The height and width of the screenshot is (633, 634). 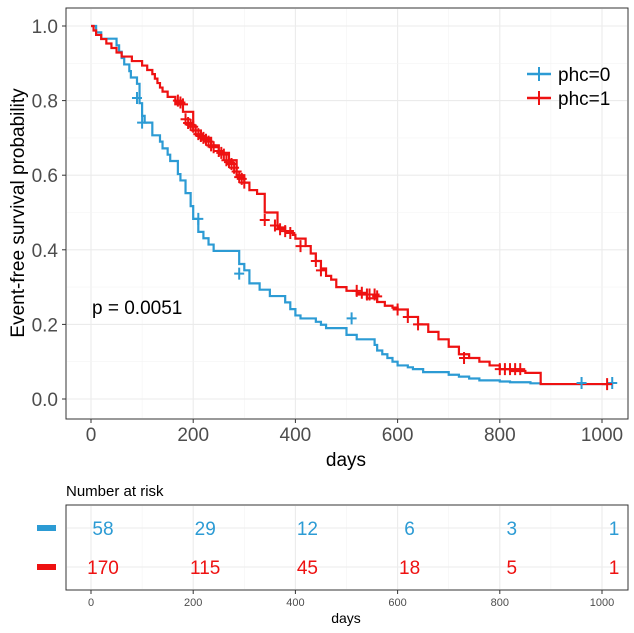 What do you see at coordinates (46, 528) in the screenshot?
I see `risk-row-swatch-phc0` at bounding box center [46, 528].